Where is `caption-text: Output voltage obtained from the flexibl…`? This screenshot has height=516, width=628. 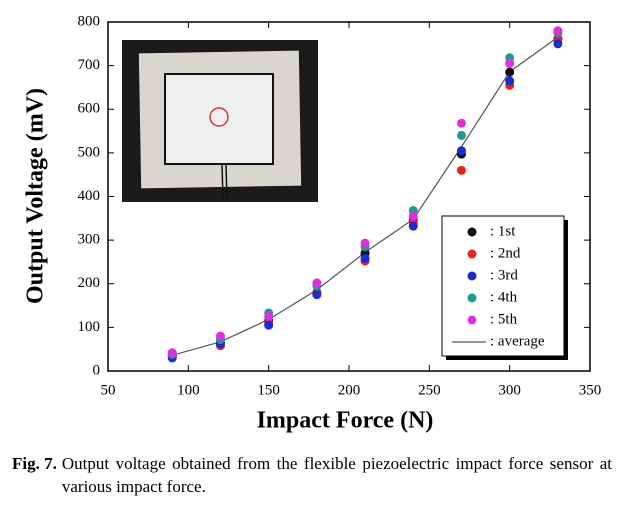 caption-text: Output voltage obtained from the flexibl… is located at coordinates (336, 475).